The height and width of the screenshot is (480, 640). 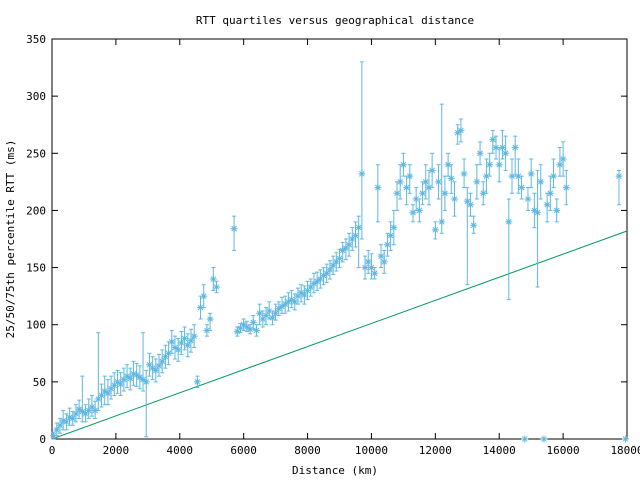 What do you see at coordinates (36, 268) in the screenshot?
I see `y-tick-label: 150` at bounding box center [36, 268].